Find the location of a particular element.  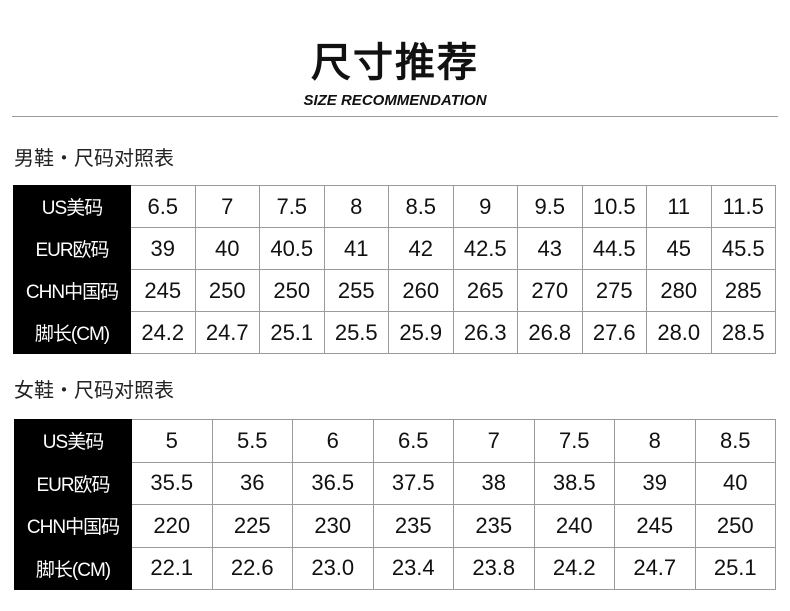

table-cell: 225 is located at coordinates (252, 526).